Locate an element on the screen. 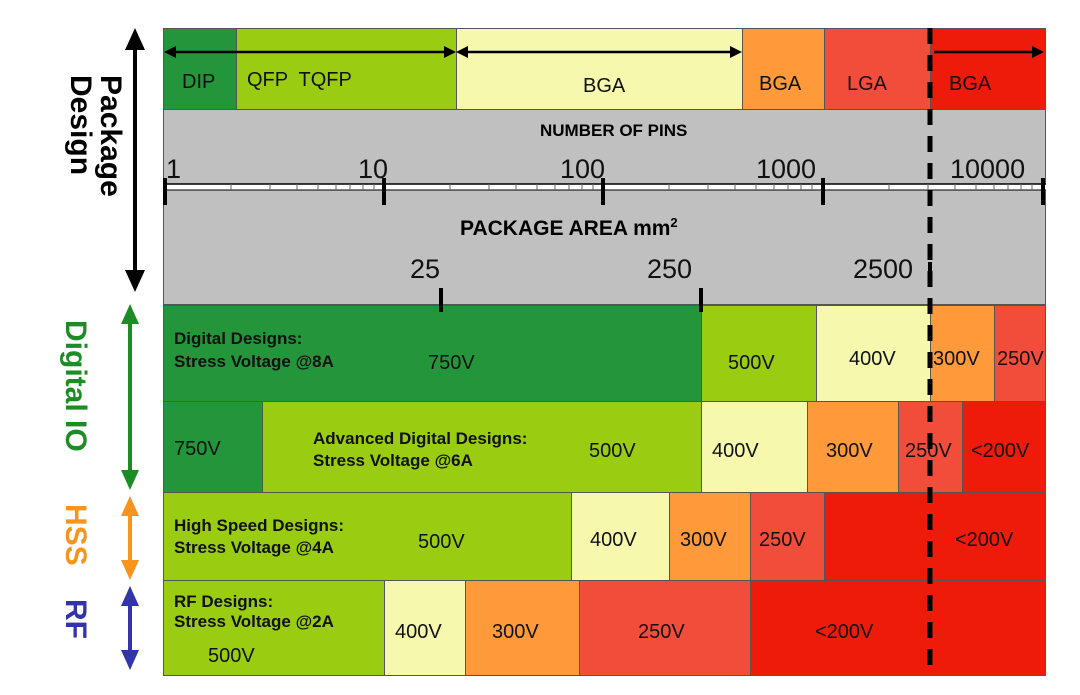 The height and width of the screenshot is (695, 1080). pins-axis-title: NUMBER OF PINS is located at coordinates (614, 130).